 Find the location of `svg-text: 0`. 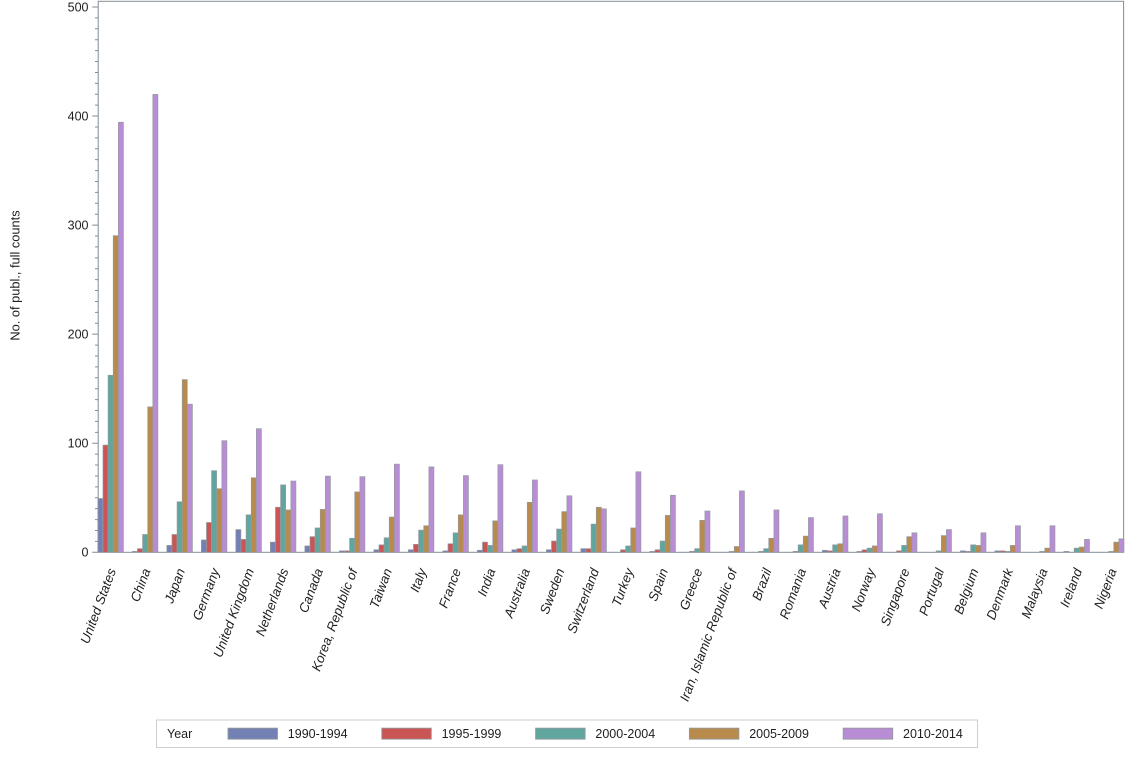

svg-text: 0 is located at coordinates (85, 553).